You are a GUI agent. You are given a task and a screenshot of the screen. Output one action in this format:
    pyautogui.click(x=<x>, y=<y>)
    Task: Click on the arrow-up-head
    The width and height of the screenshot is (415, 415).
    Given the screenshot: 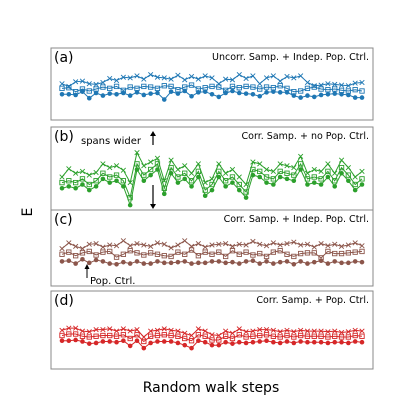 What is the action you would take?
    pyautogui.click(x=153, y=133)
    